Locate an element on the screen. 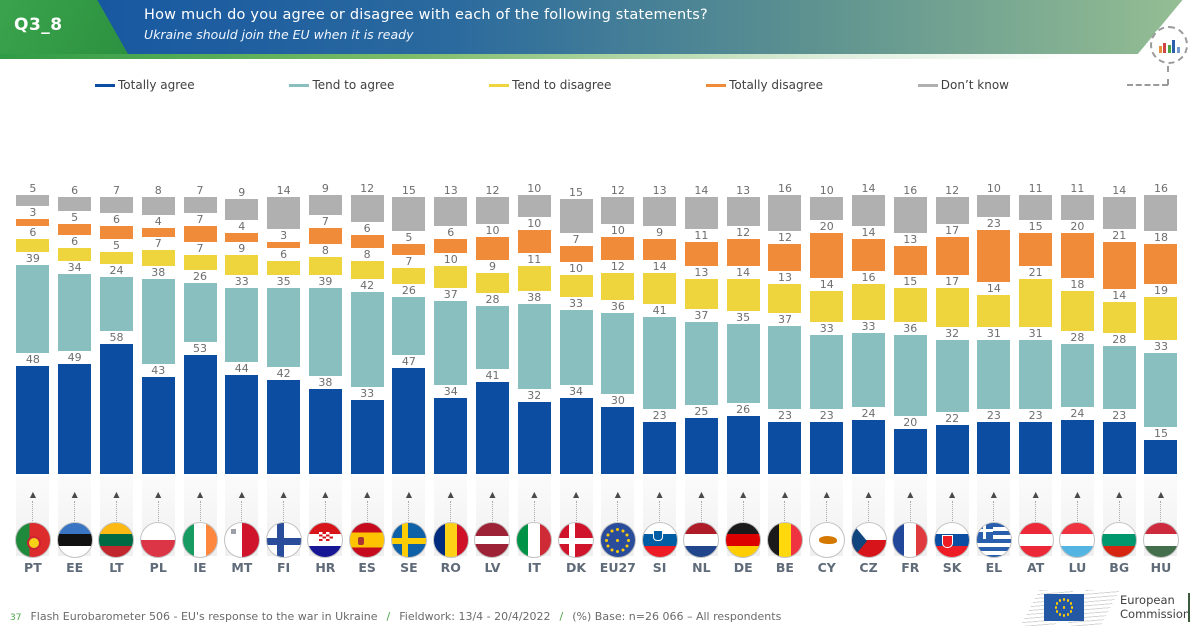 The height and width of the screenshot is (631, 1194). segment-value-label: 10 is located at coordinates (993, 188).